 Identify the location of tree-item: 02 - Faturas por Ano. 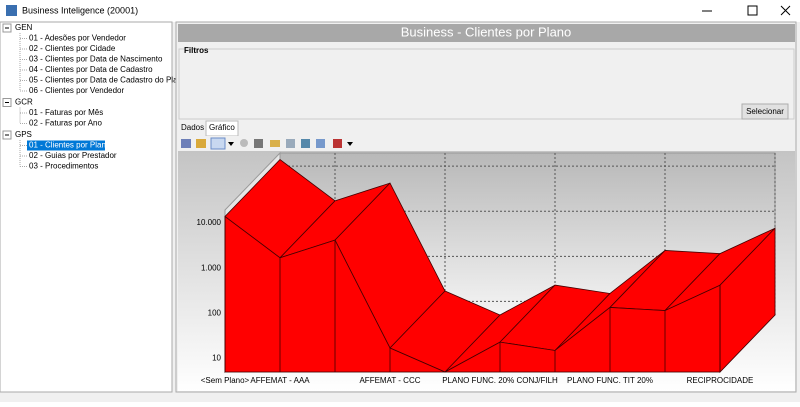
(65, 123).